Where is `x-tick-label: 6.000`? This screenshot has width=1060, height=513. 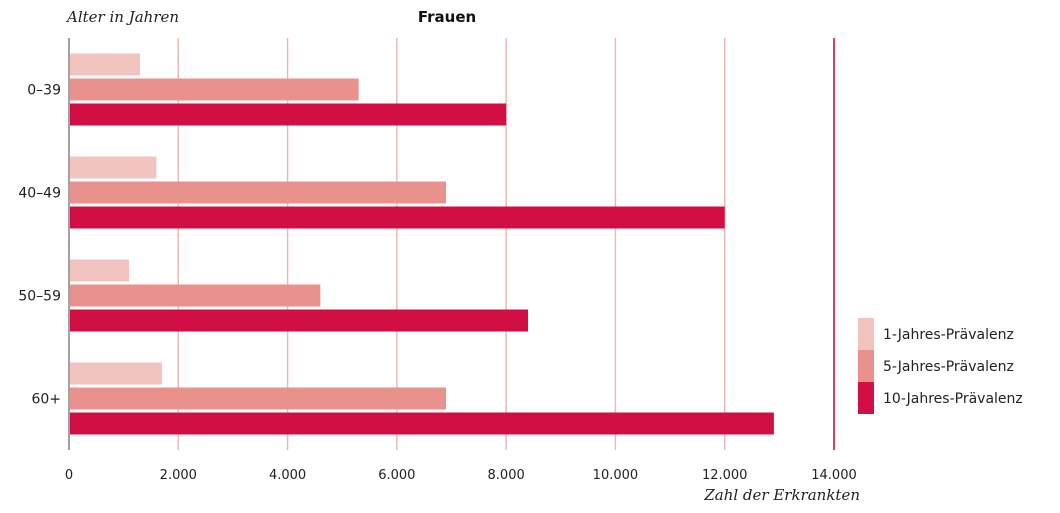 x-tick-label: 6.000 is located at coordinates (396, 475).